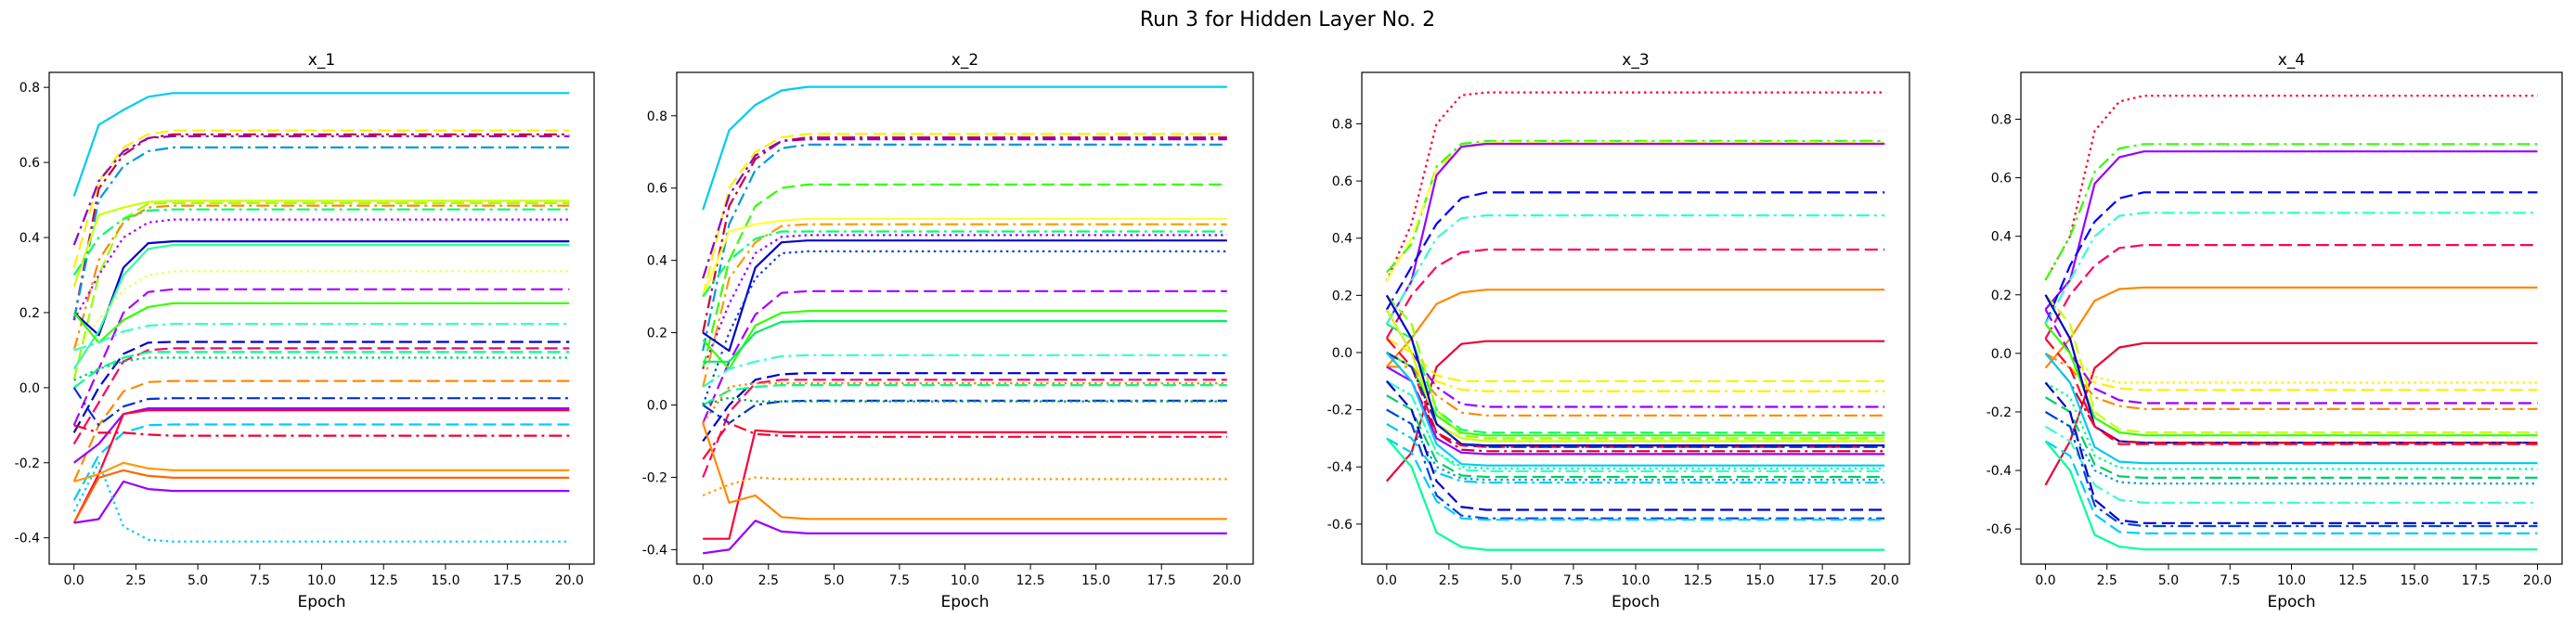 The width and height of the screenshot is (2576, 617). I want to click on subplot-title: x_3, so click(1635, 60).